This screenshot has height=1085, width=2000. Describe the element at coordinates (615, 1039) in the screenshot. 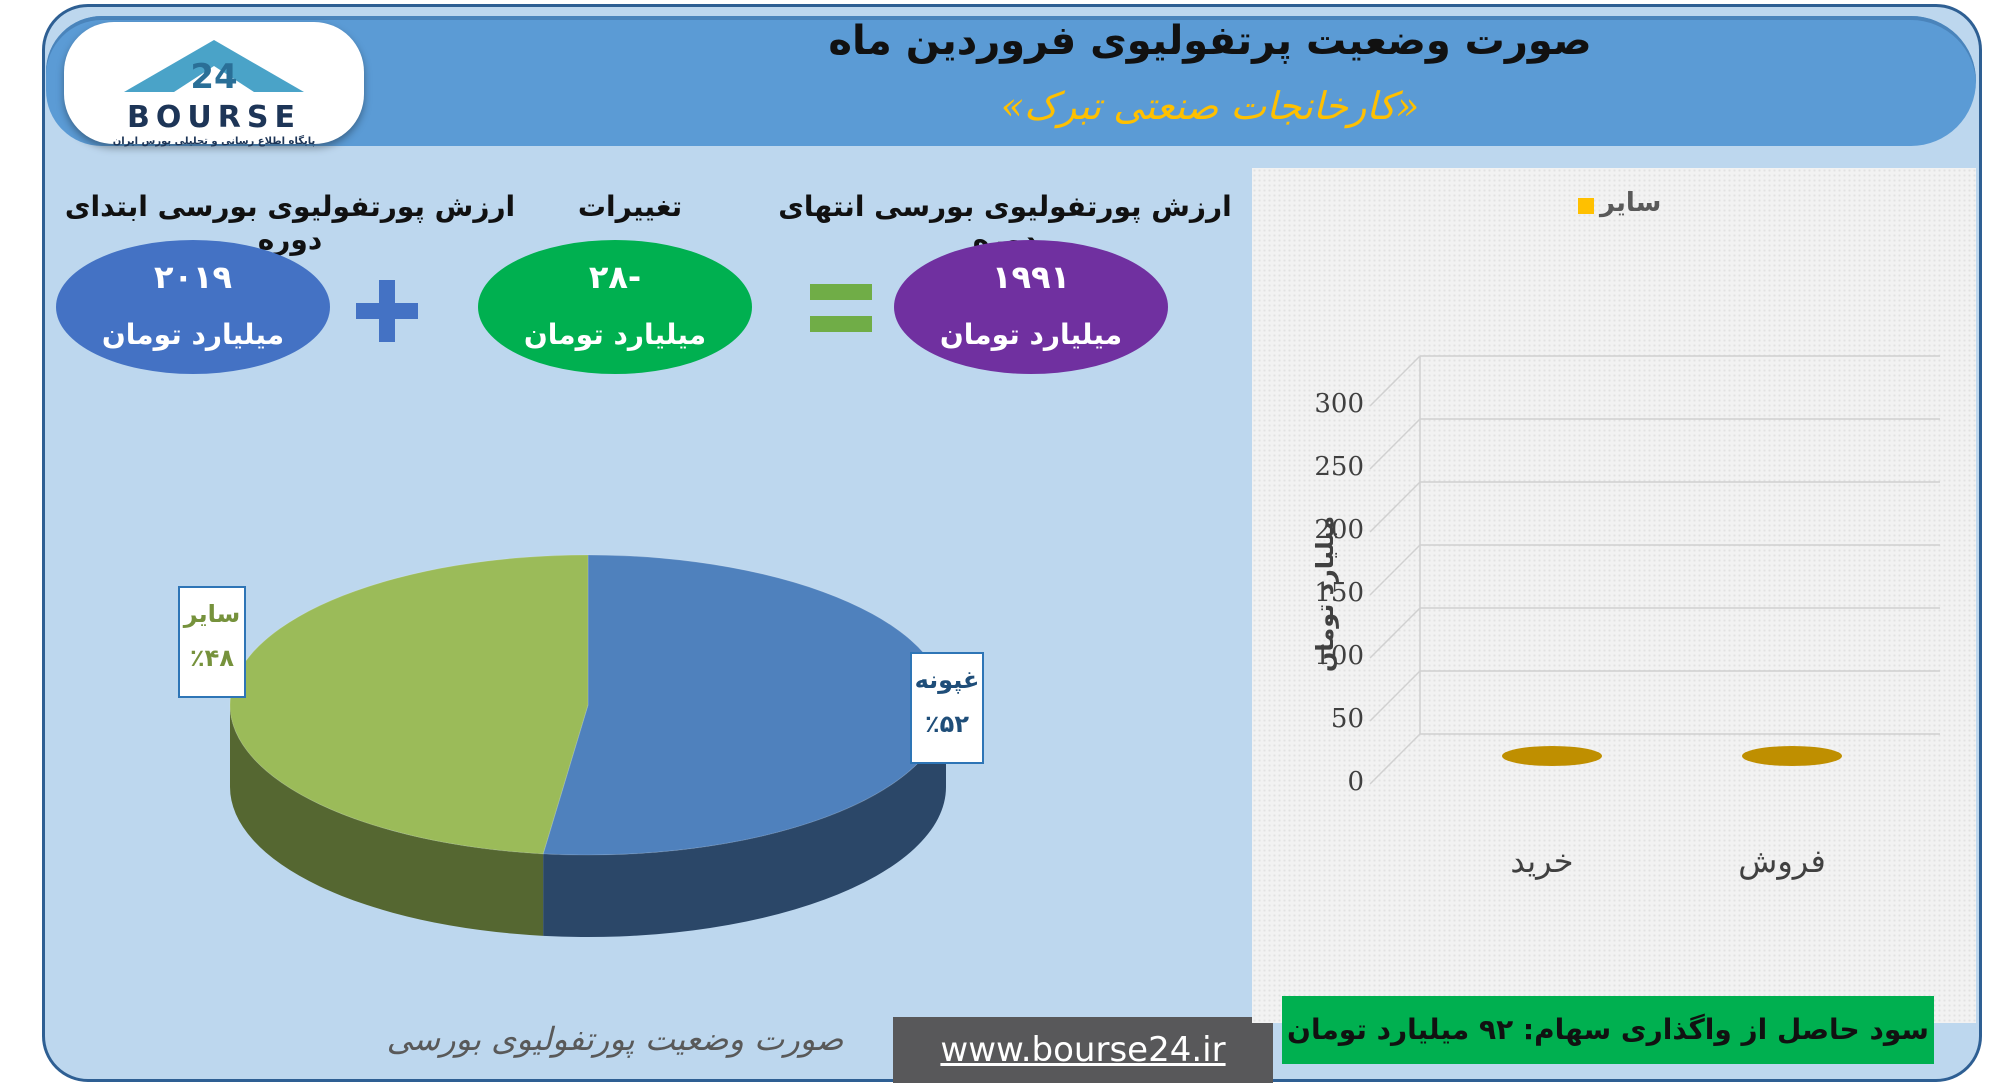

I see `pie-caption: صورت وضعیت پورتفولیوی بورسی` at that location.